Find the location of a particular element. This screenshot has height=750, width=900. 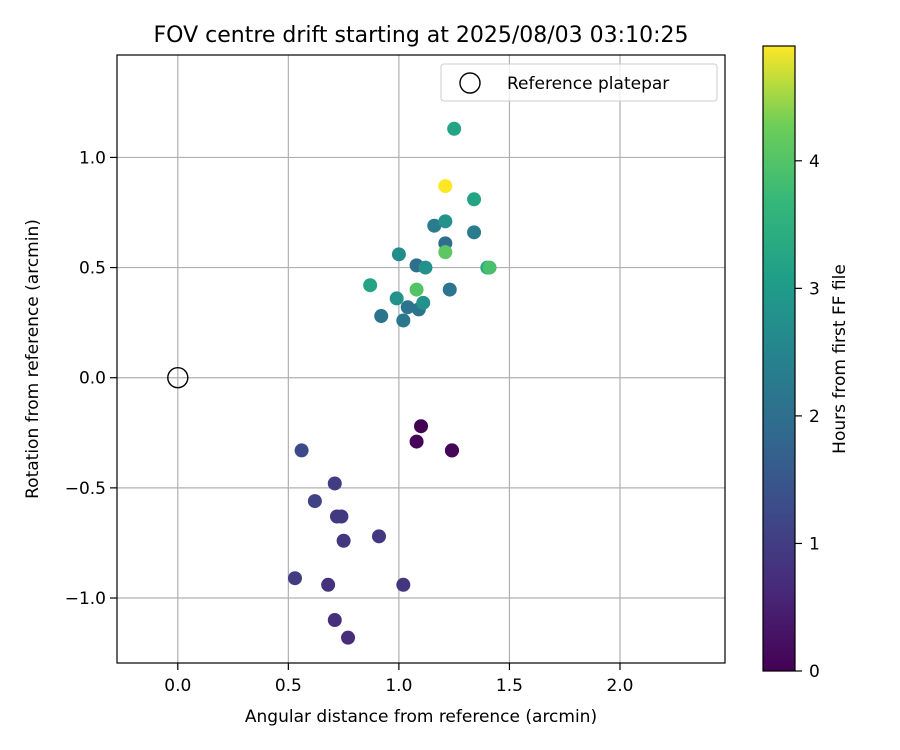

y-tick-label: −1.0 is located at coordinates (85, 599).